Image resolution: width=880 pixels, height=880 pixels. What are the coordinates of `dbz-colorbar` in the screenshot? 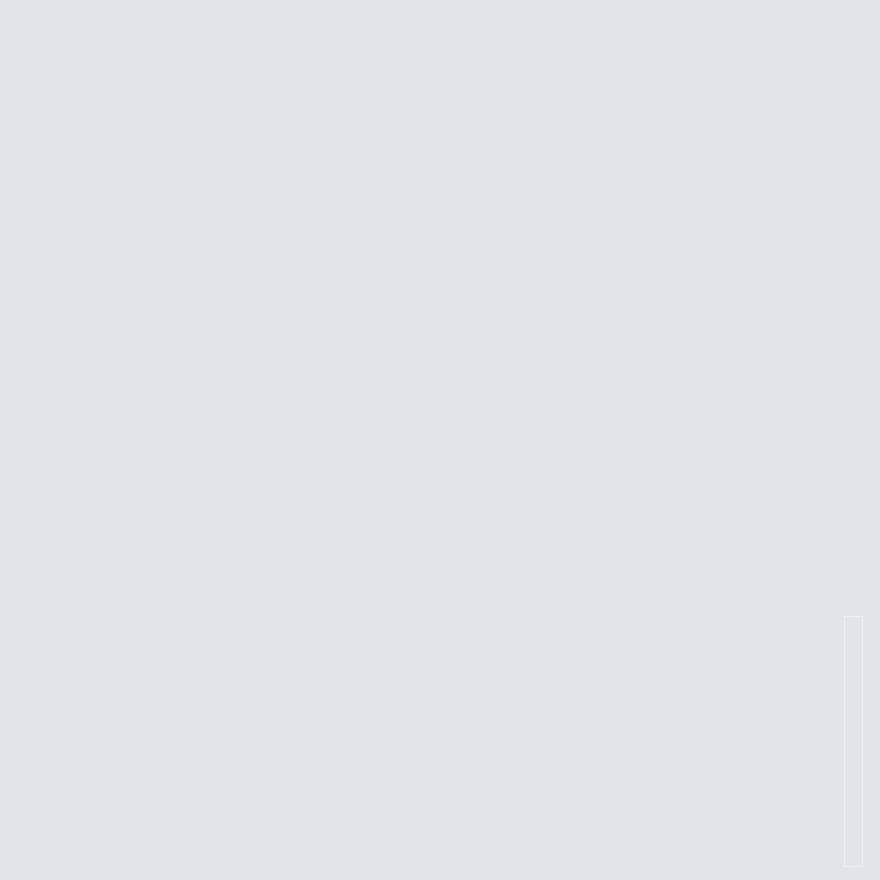 It's located at (860, 735).